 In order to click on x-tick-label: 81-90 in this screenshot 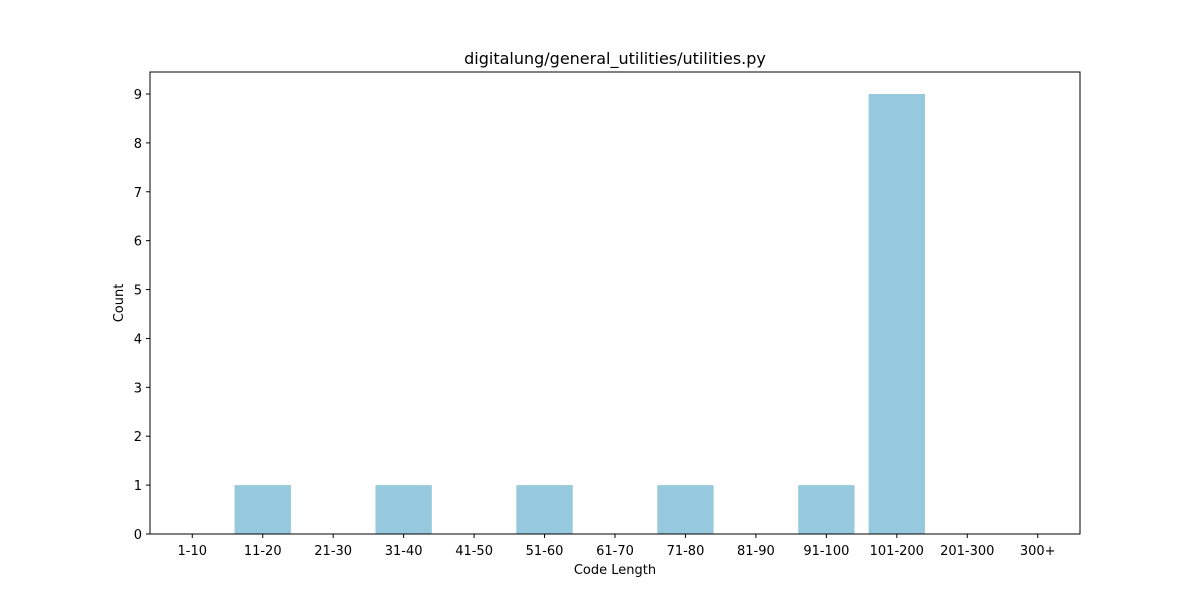, I will do `click(756, 551)`.